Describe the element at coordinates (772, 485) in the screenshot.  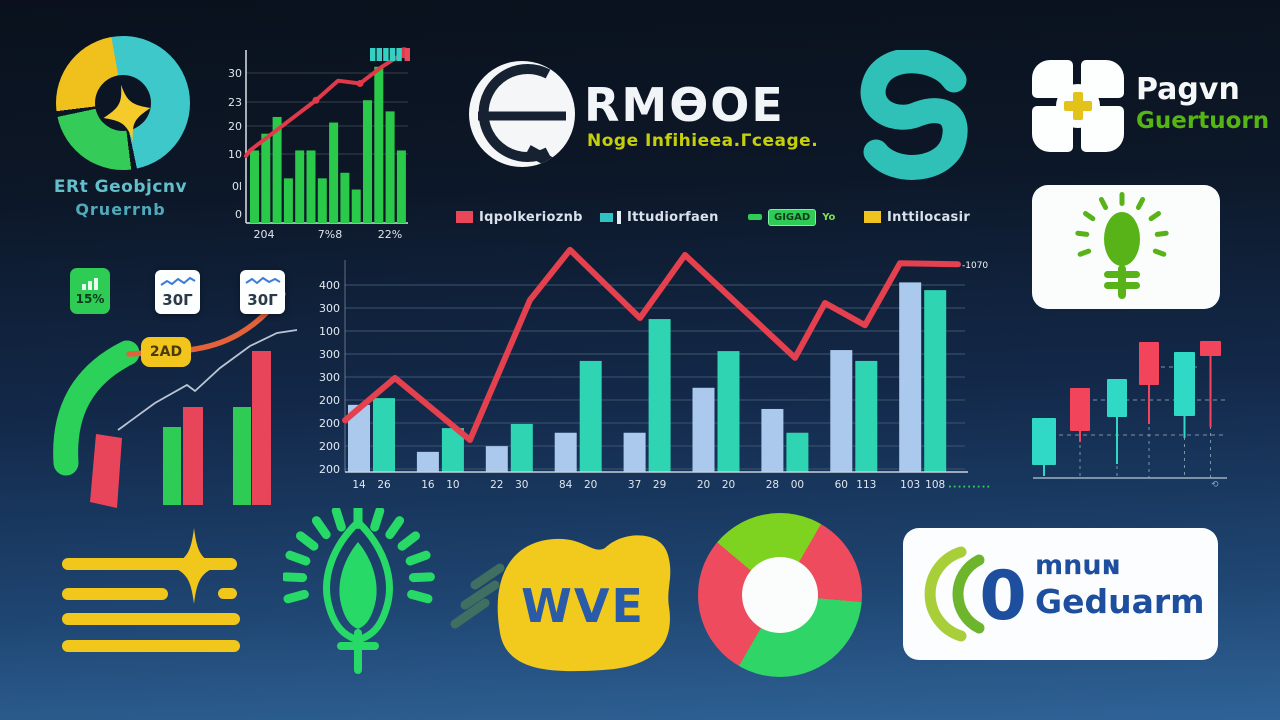
I see `x-tick-label: 28` at that location.